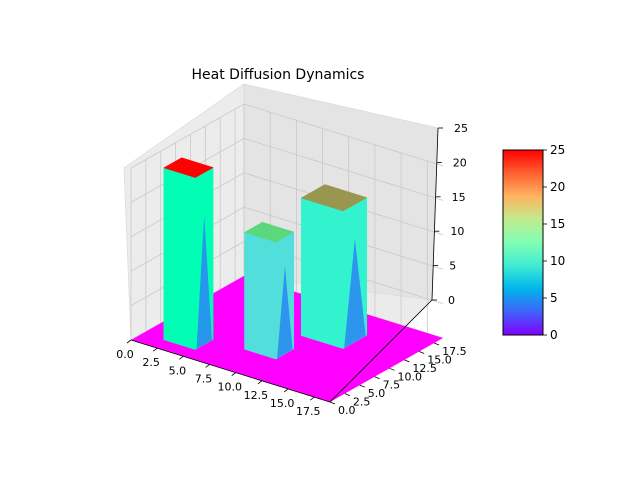 Image resolution: width=640 pixels, height=480 pixels. I want to click on z-tick-label: 0, so click(451, 300).